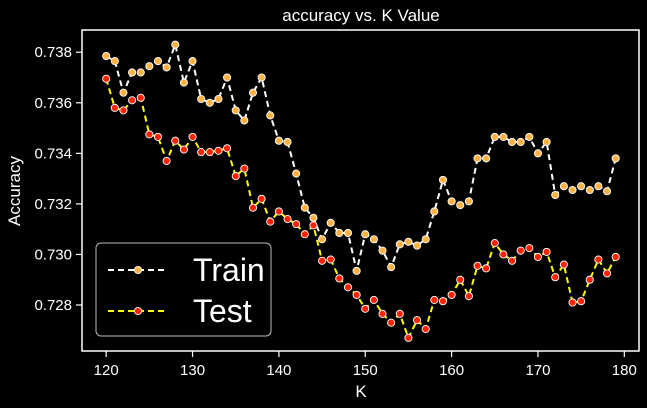 The image size is (647, 408). I want to click on legend-label-test: Test, so click(222, 311).